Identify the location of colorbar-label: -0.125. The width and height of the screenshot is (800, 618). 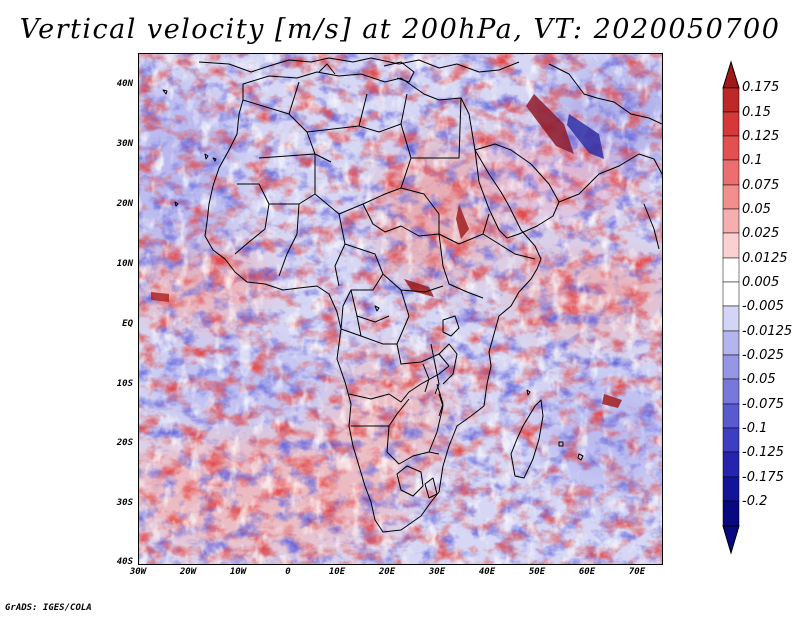
(763, 452).